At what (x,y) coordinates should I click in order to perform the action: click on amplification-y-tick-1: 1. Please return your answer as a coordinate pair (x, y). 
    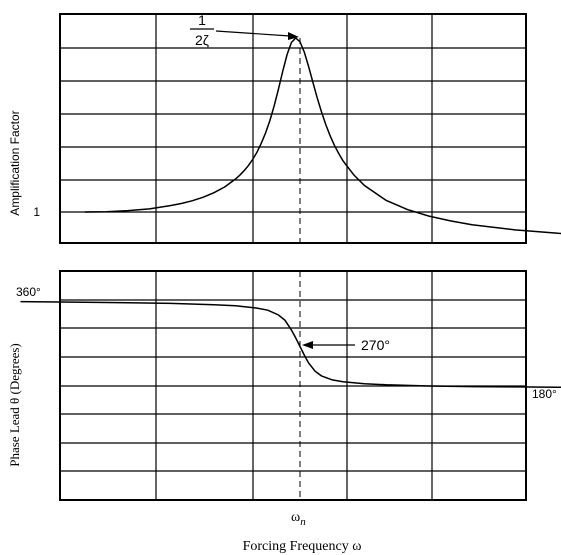
    Looking at the image, I should click on (36, 212).